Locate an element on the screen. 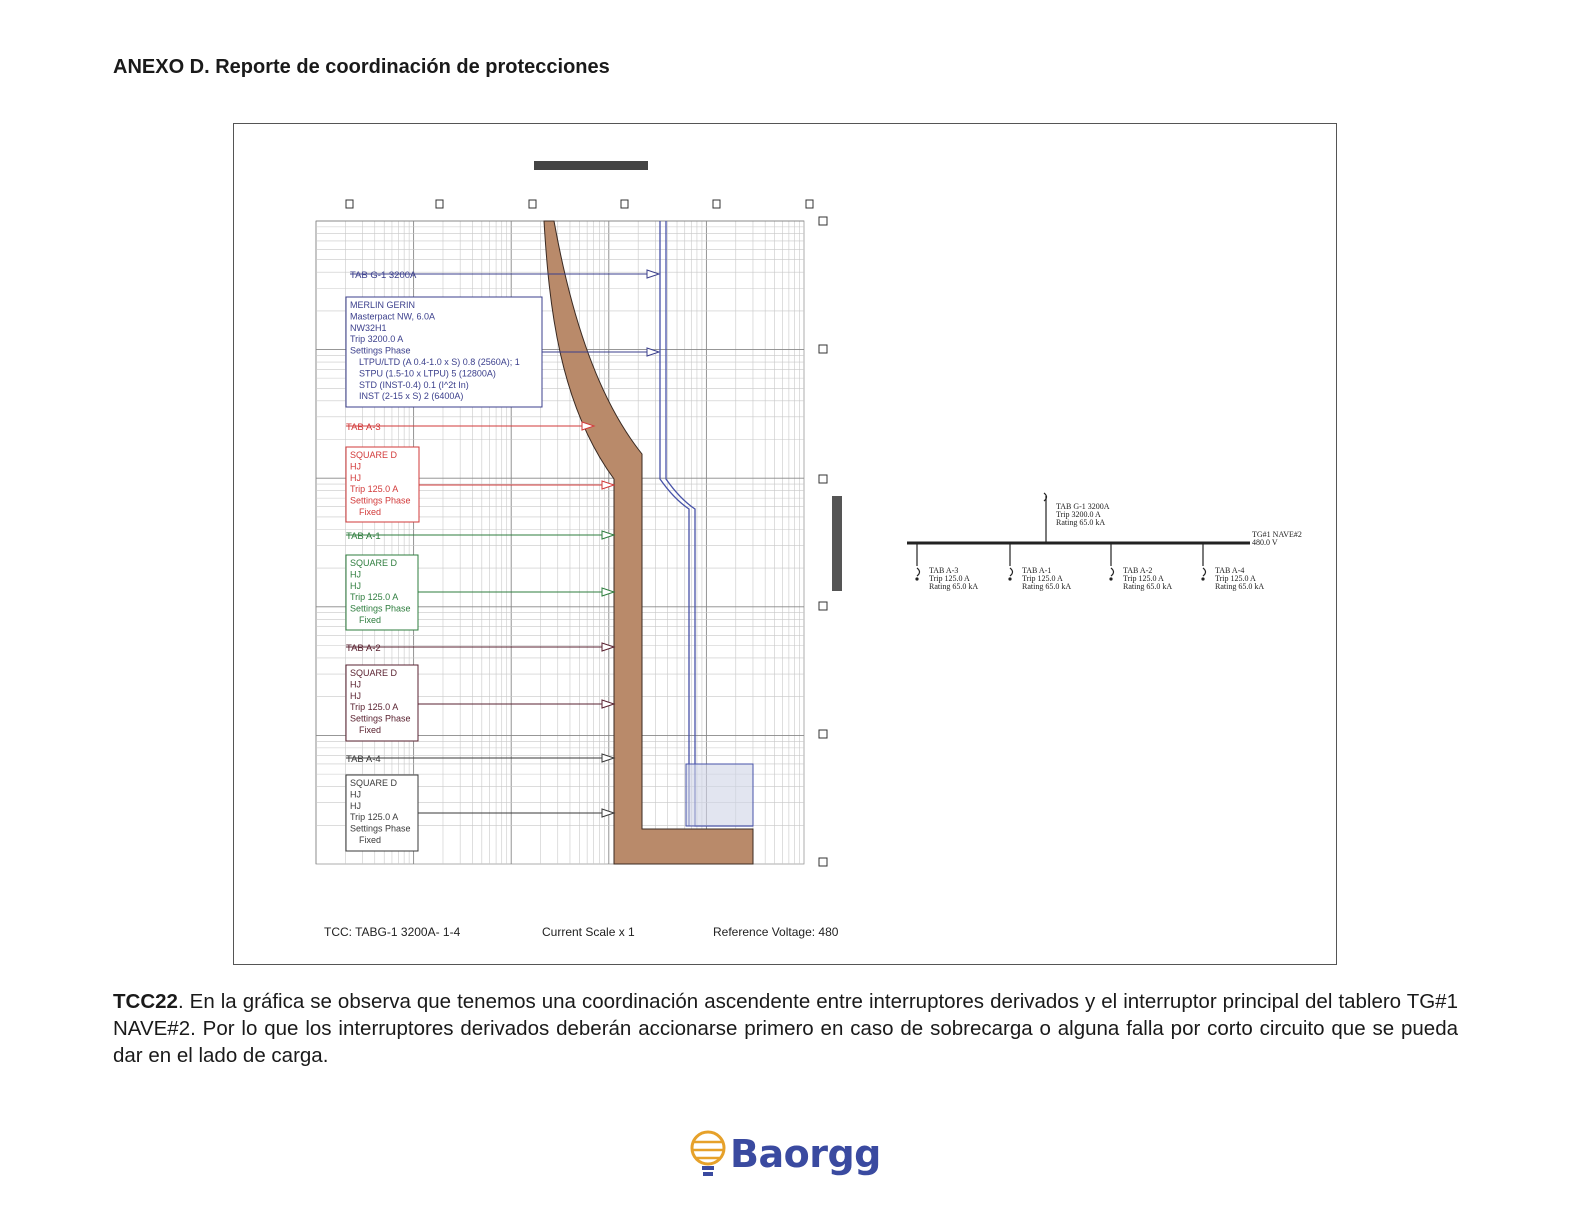 The height and width of the screenshot is (1224, 1584). main-breaker-line-1: TAB G-1 3200A is located at coordinates (1083, 506).